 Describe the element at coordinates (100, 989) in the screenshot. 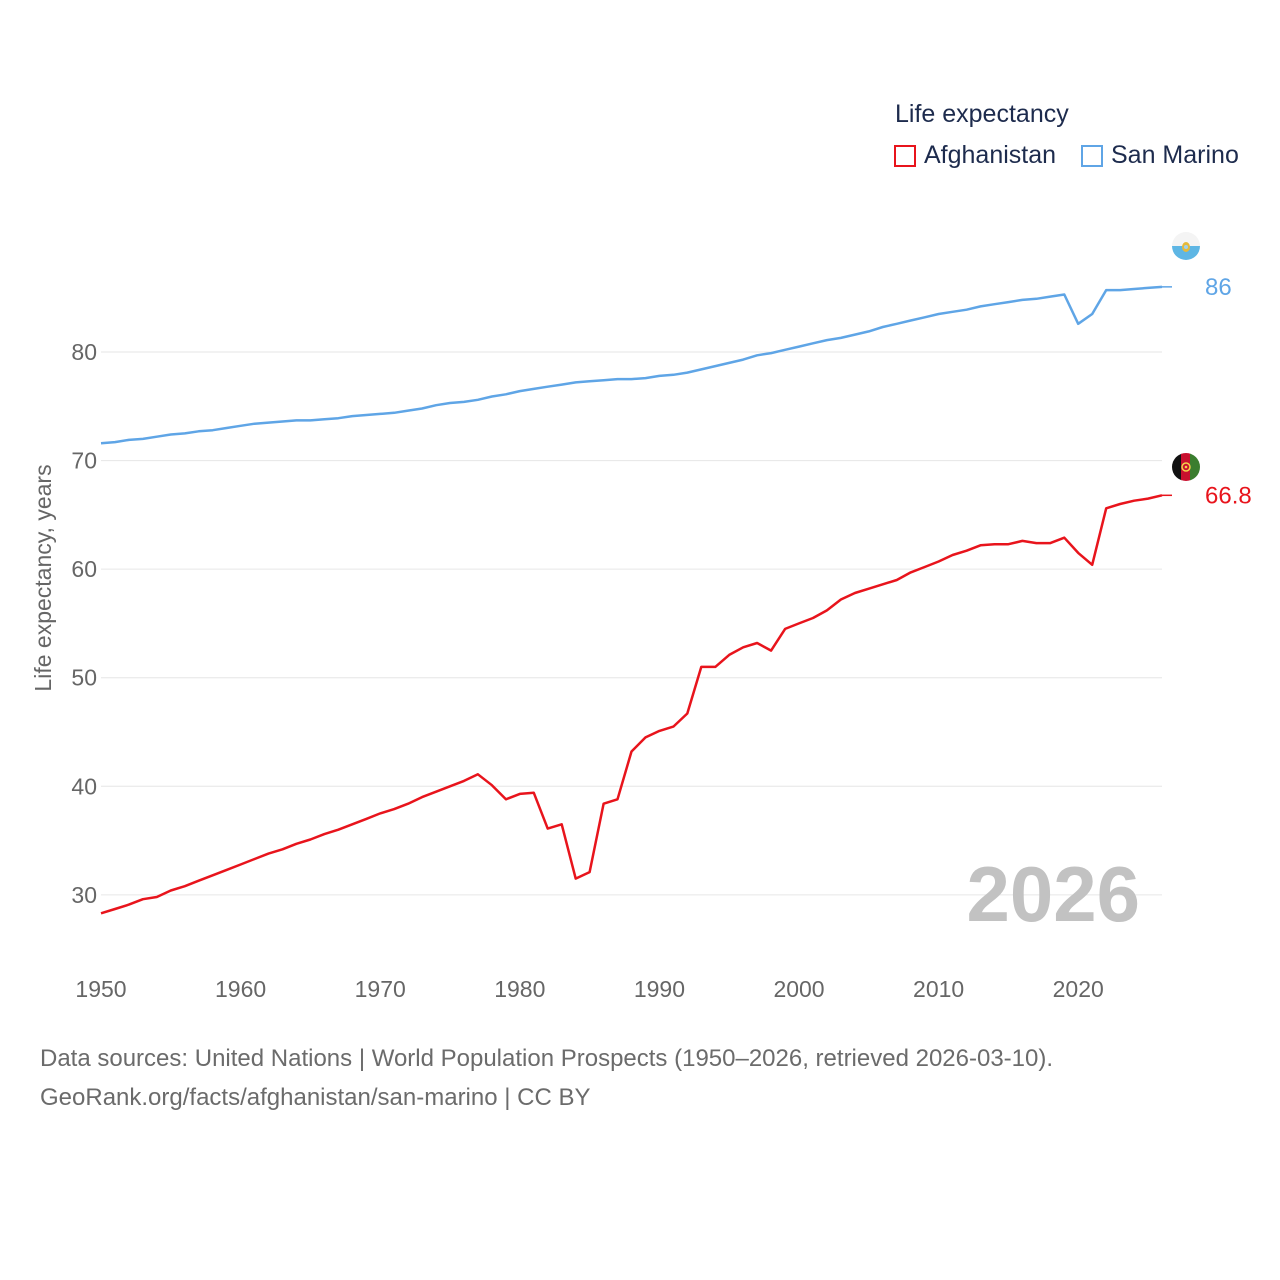

I see `x-tick-label: 1950` at that location.